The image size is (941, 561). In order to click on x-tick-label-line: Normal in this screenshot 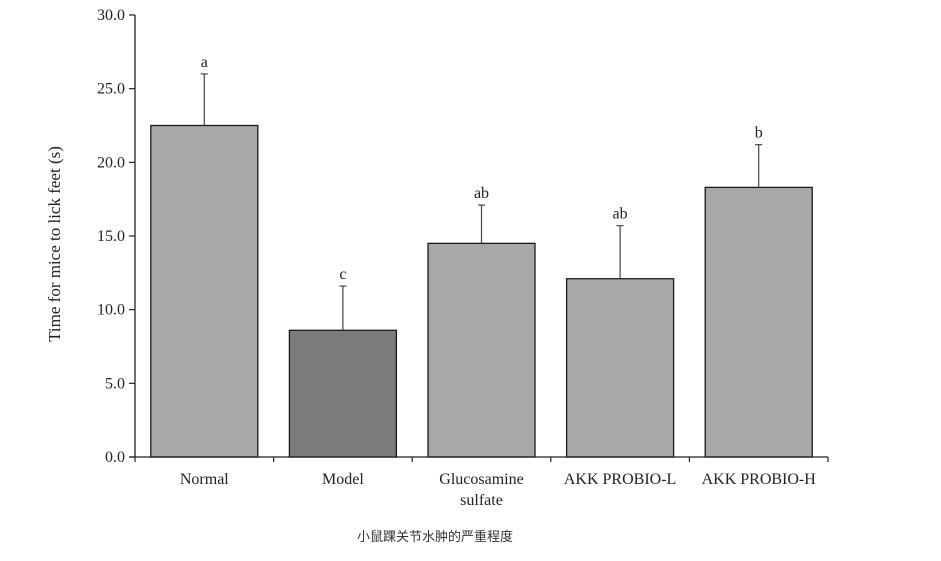, I will do `click(204, 479)`.